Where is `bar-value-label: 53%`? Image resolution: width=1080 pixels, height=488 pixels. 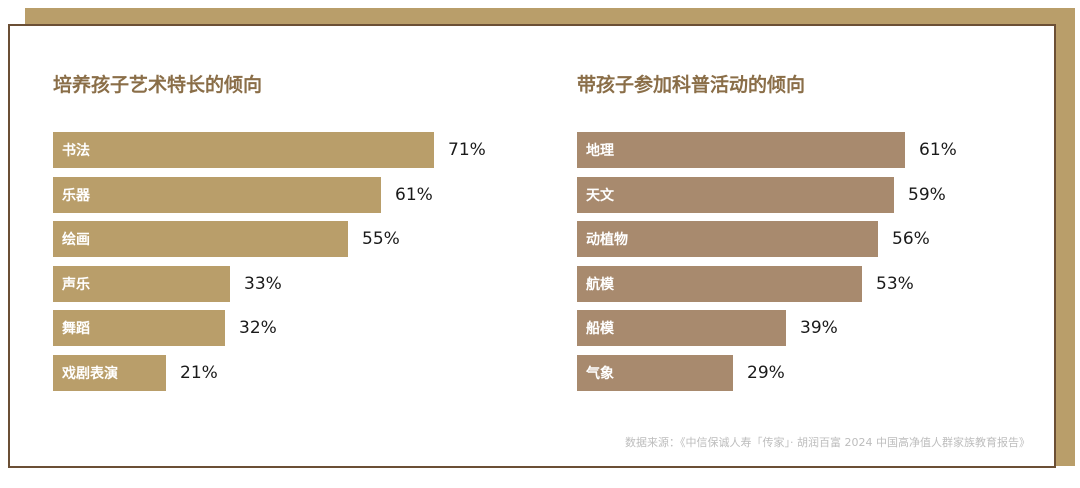
bar-value-label: 53% is located at coordinates (895, 284).